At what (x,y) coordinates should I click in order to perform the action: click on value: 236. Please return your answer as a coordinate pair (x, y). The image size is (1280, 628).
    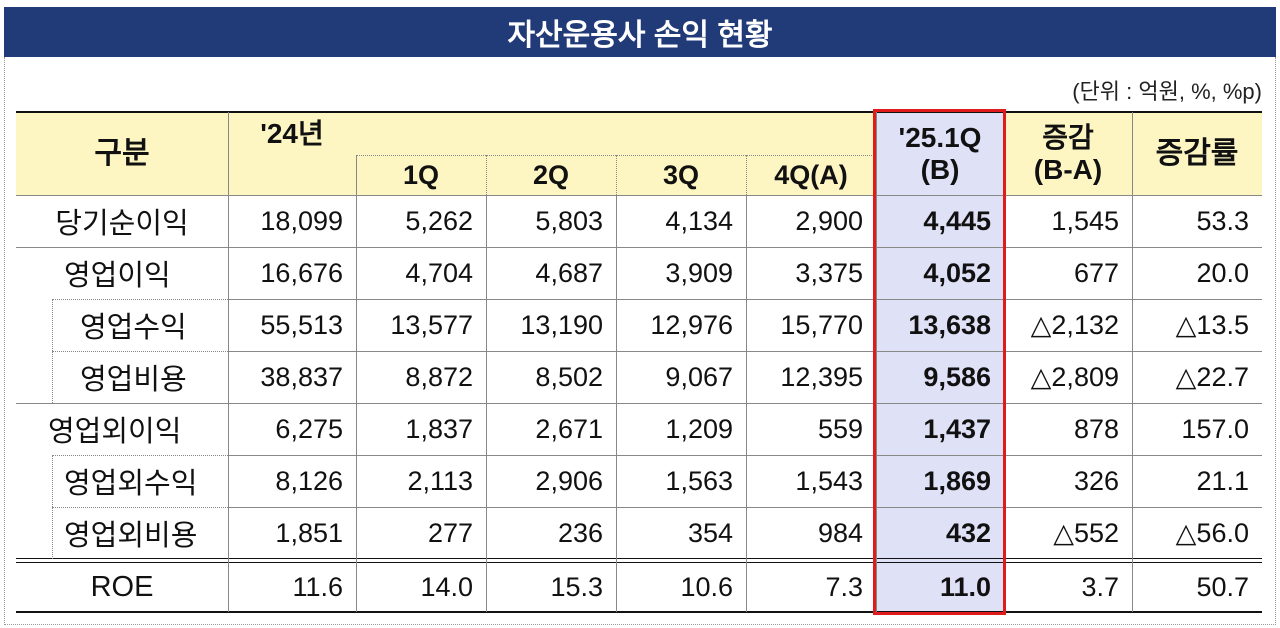
    Looking at the image, I should click on (580, 532).